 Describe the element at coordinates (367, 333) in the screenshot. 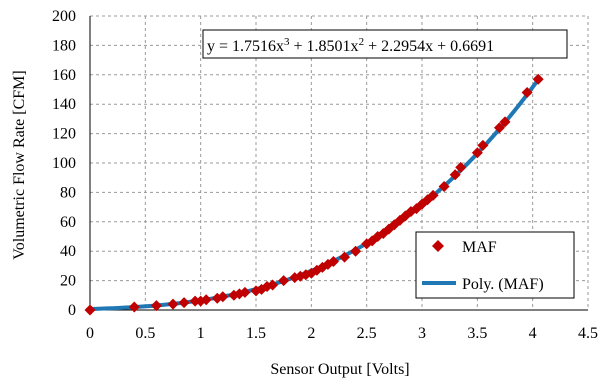

I see `x-tick-label: 2.5` at that location.